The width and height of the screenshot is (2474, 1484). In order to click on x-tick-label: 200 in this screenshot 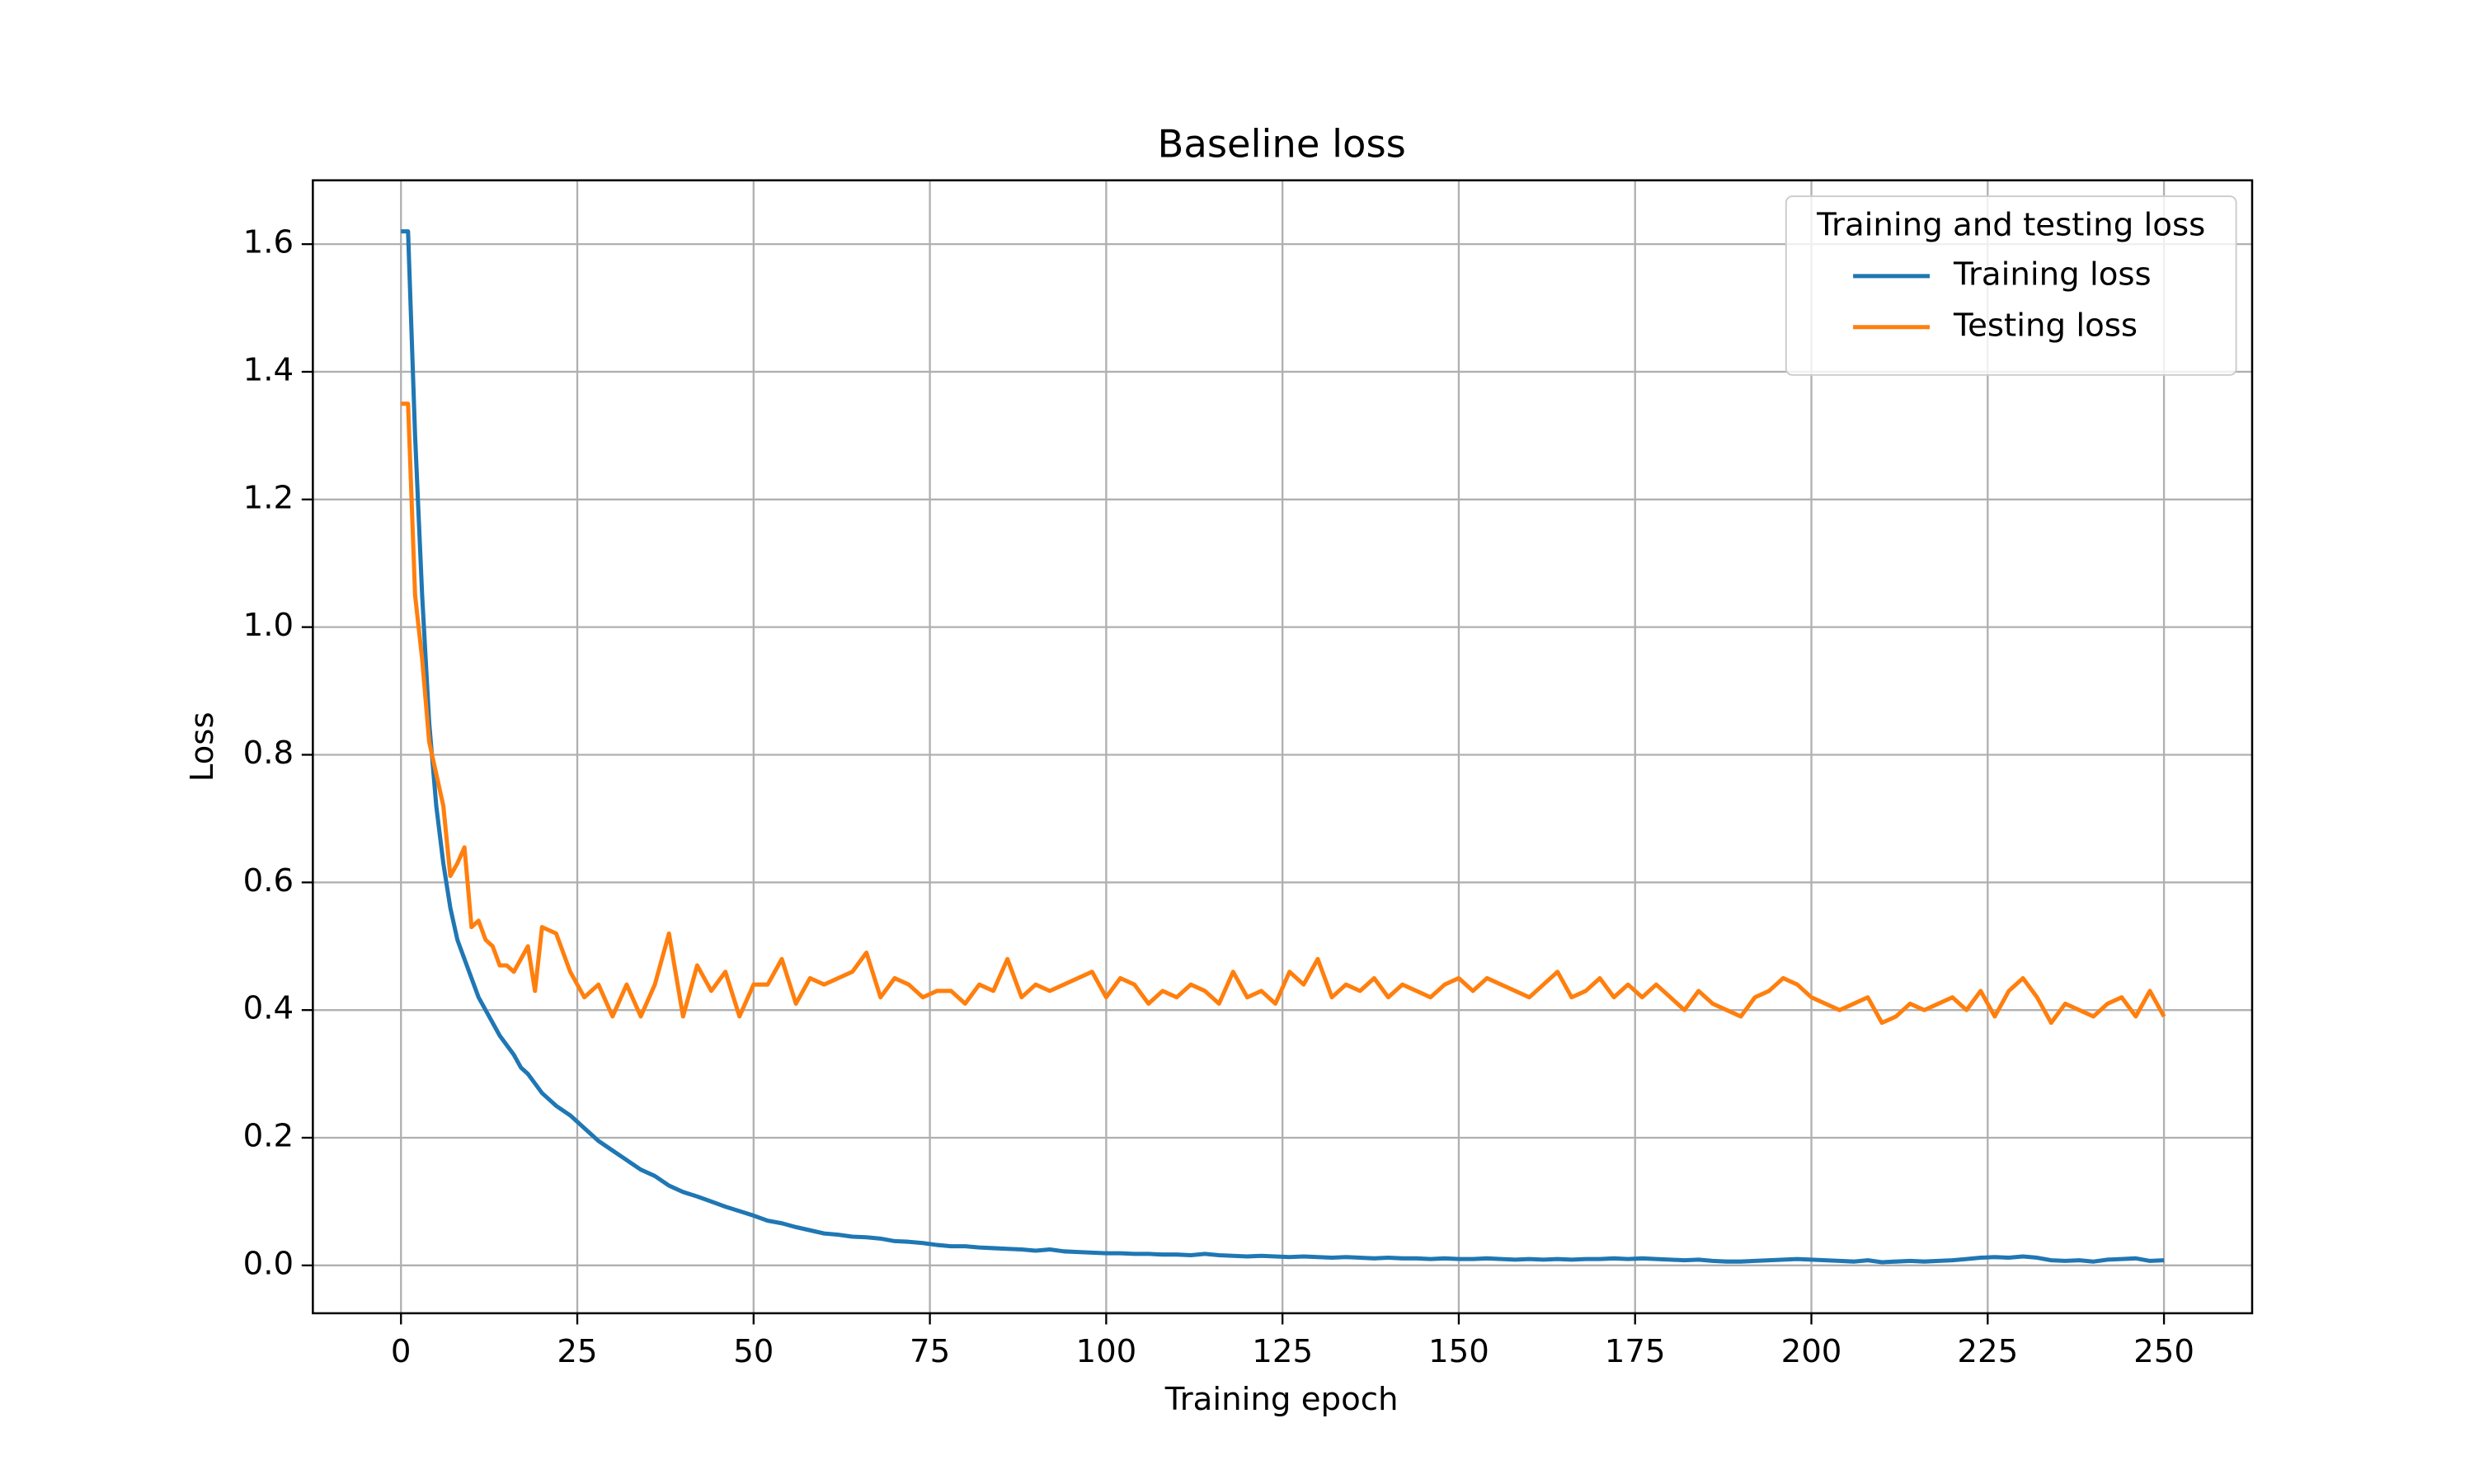, I will do `click(1811, 1351)`.